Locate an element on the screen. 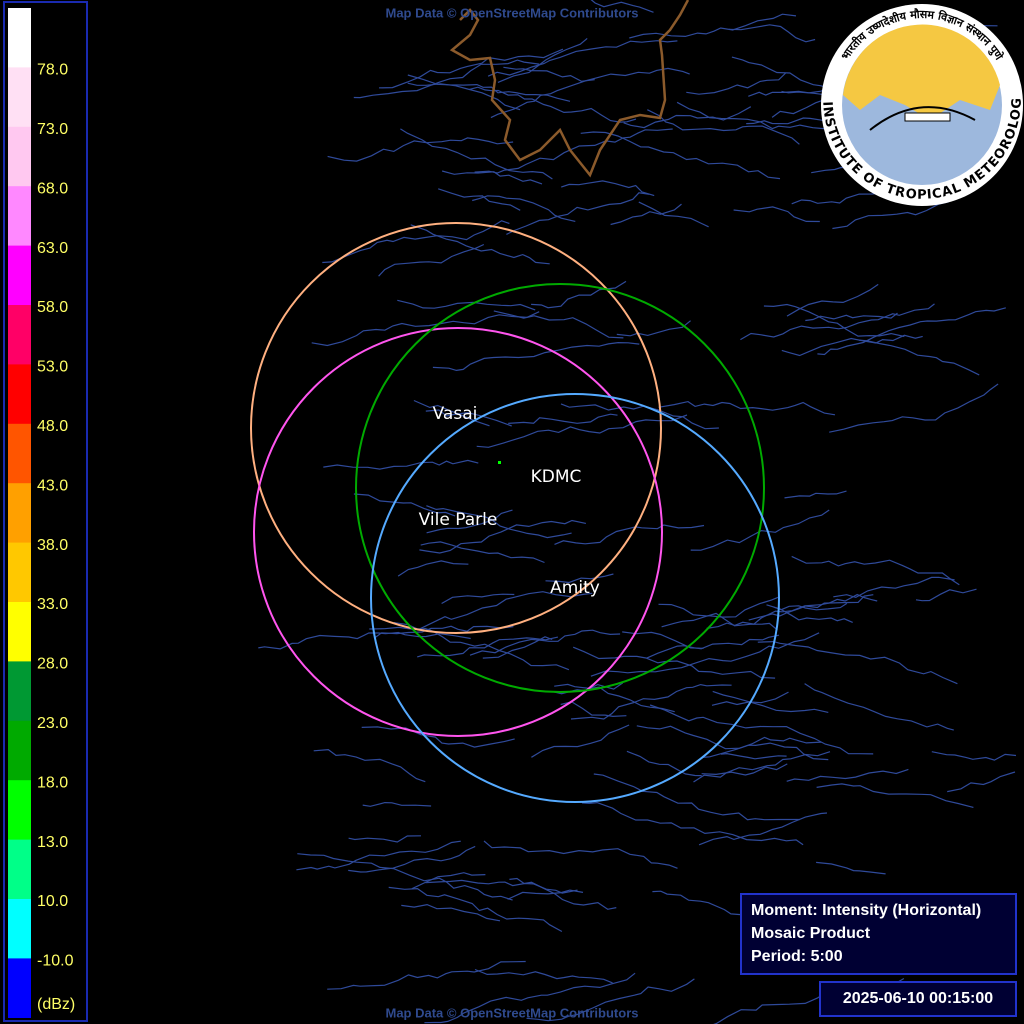  legend-label: 63.0 is located at coordinates (52, 248).